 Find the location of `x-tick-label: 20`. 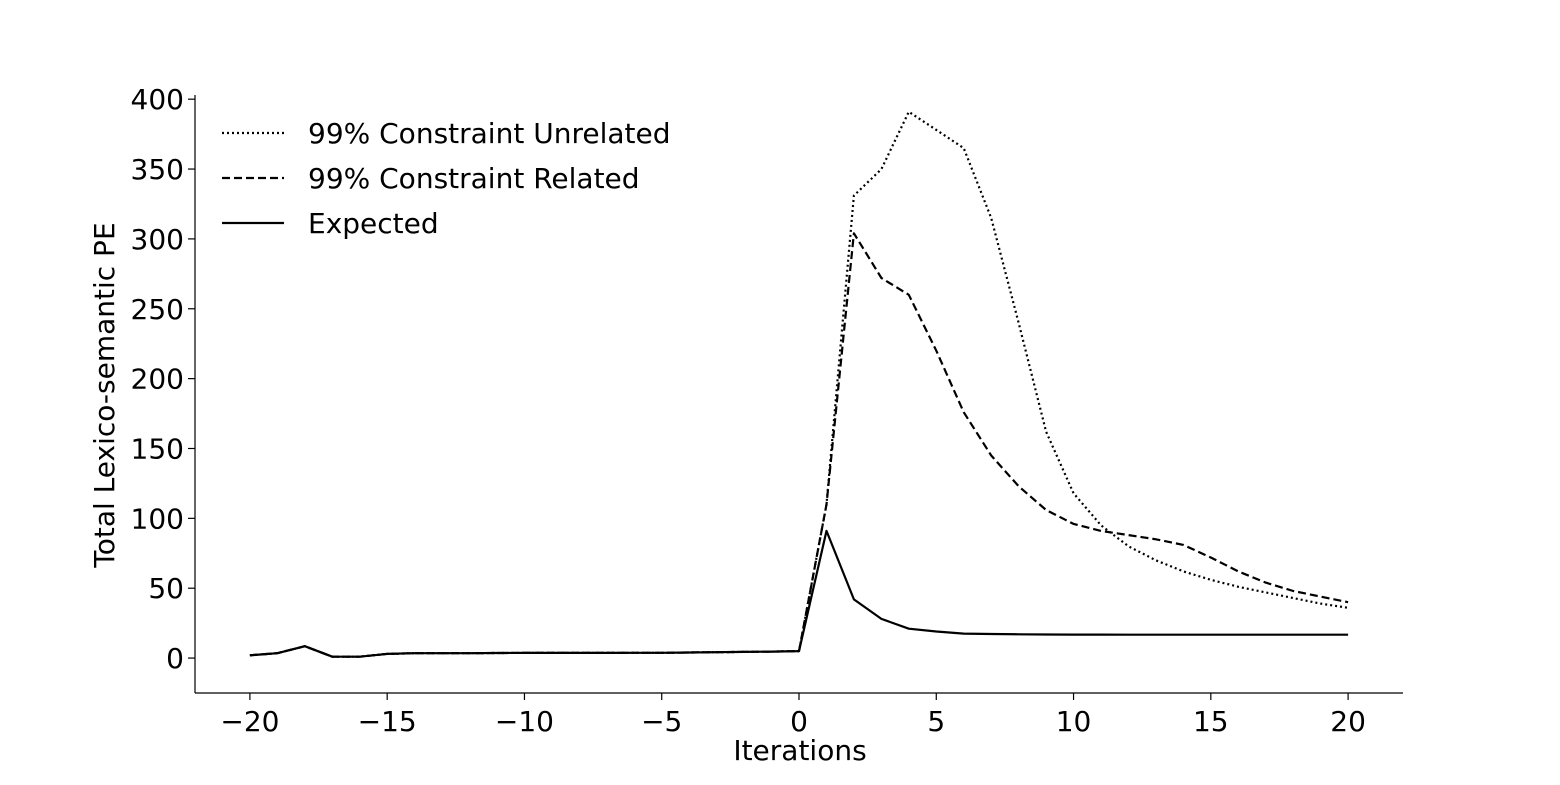

x-tick-label: 20 is located at coordinates (1348, 721).